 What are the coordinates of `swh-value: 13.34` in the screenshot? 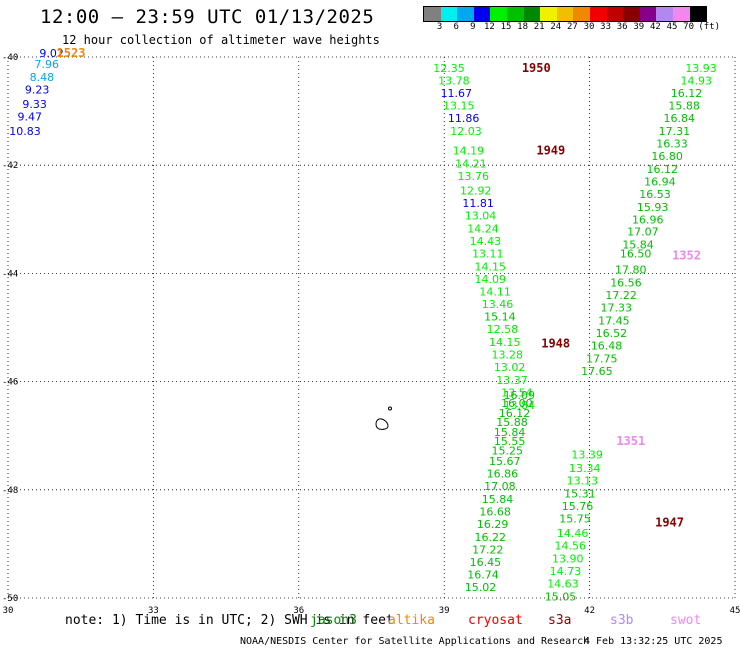 It's located at (585, 468).